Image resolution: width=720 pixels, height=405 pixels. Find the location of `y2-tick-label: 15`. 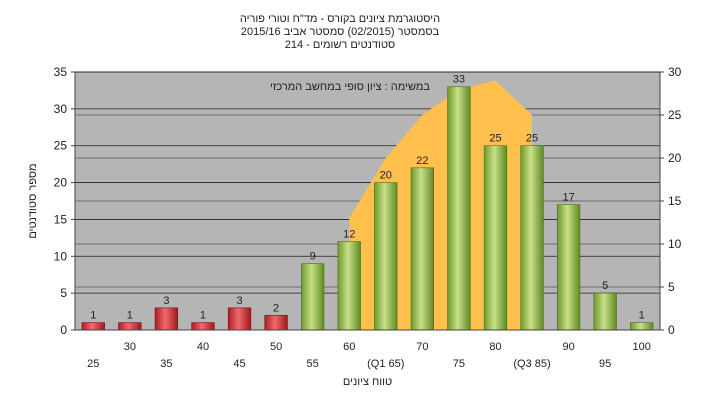

y2-tick-label: 15 is located at coordinates (675, 201).